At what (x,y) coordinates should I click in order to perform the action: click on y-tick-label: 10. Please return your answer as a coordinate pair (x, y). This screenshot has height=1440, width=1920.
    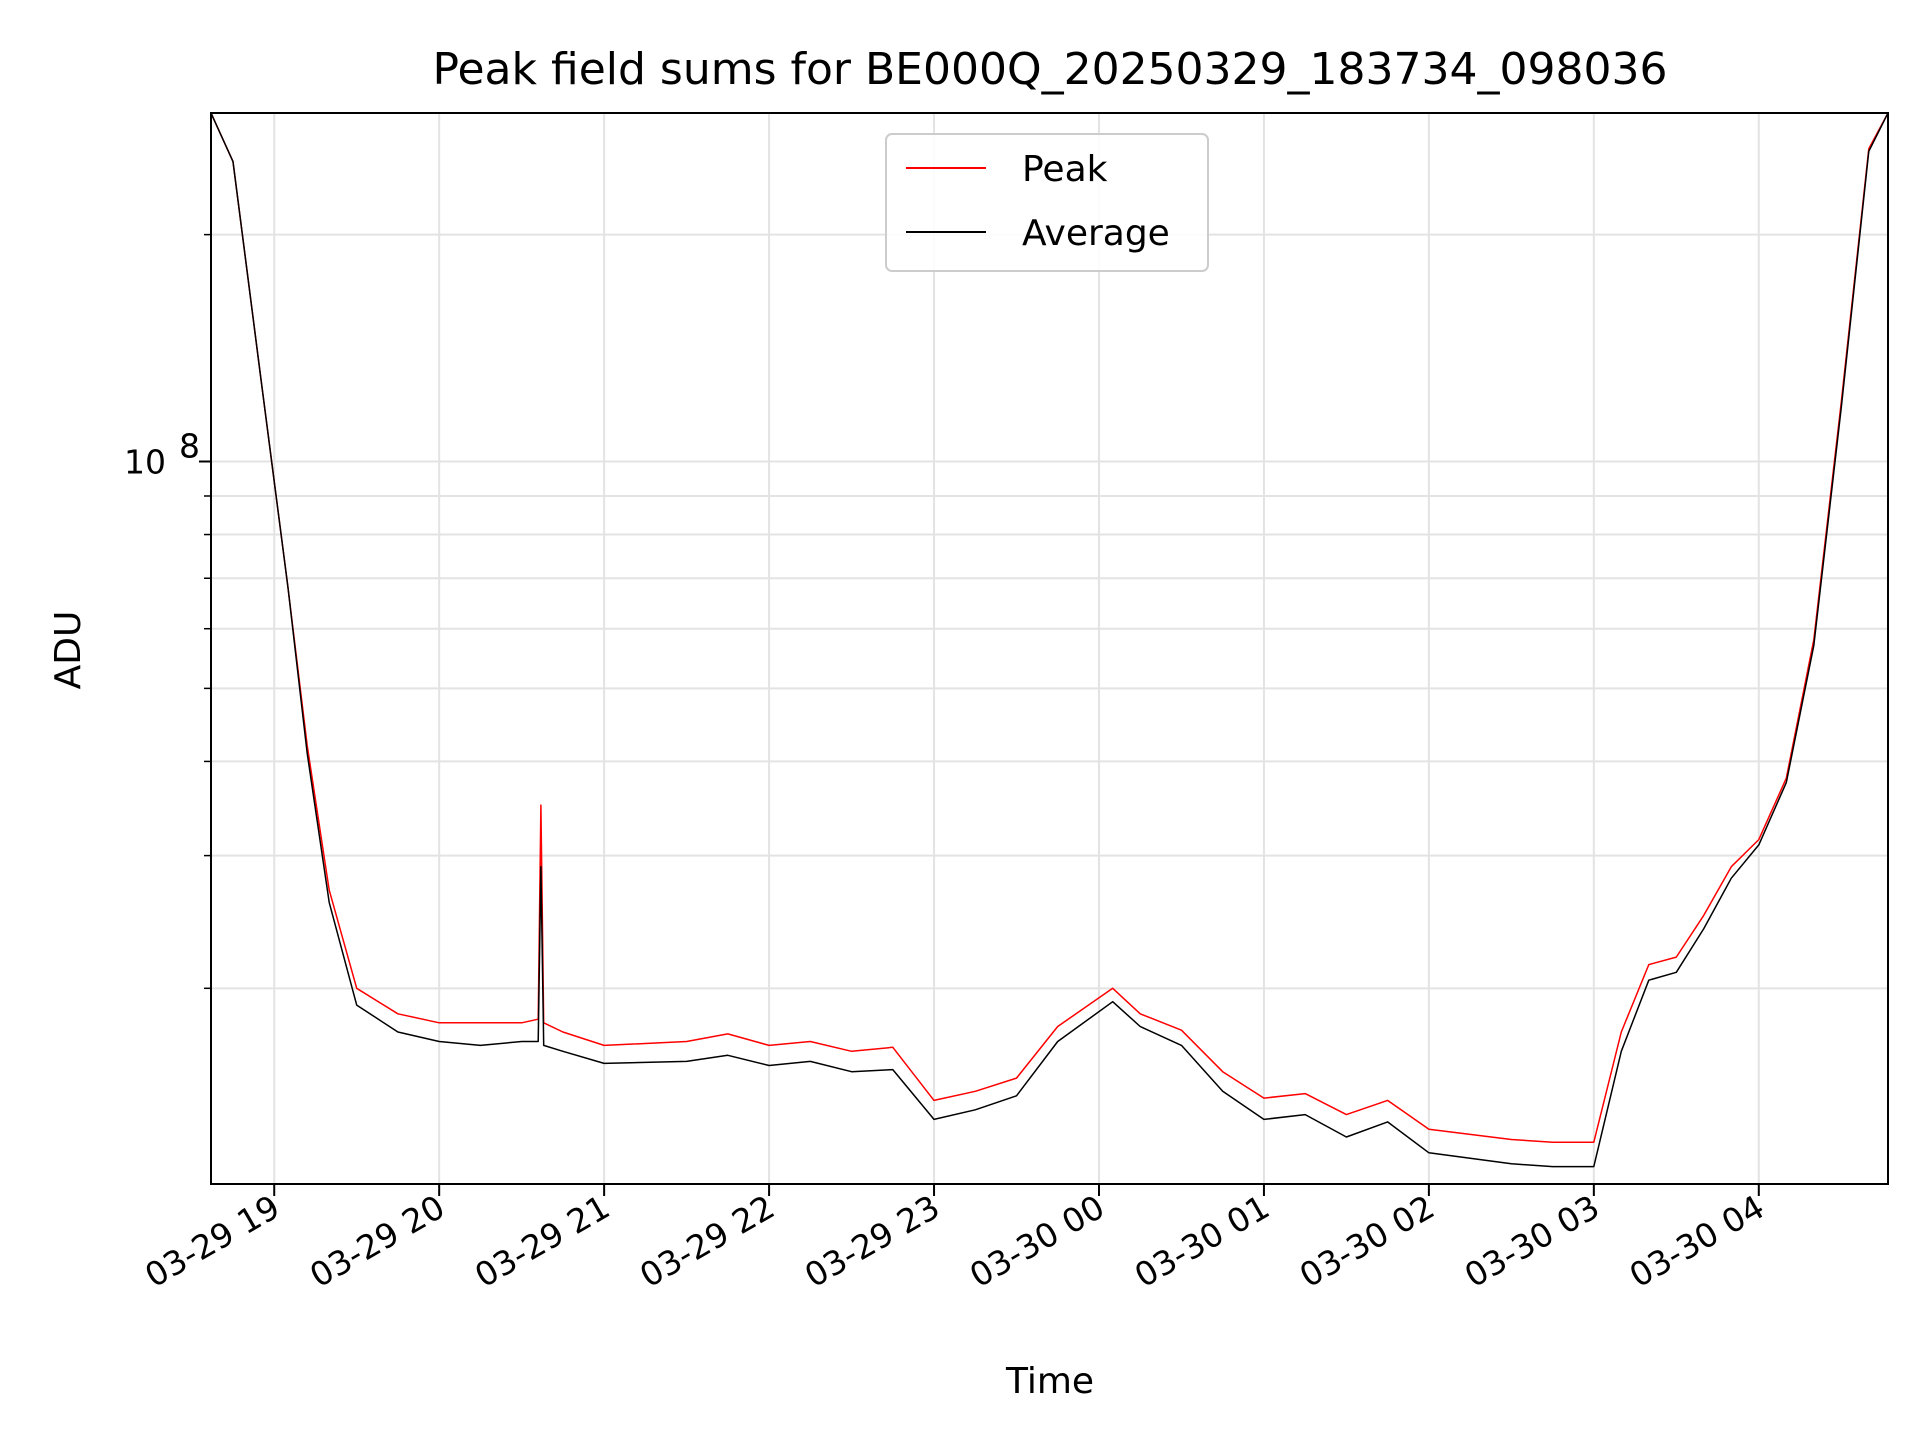
    Looking at the image, I should click on (145, 462).